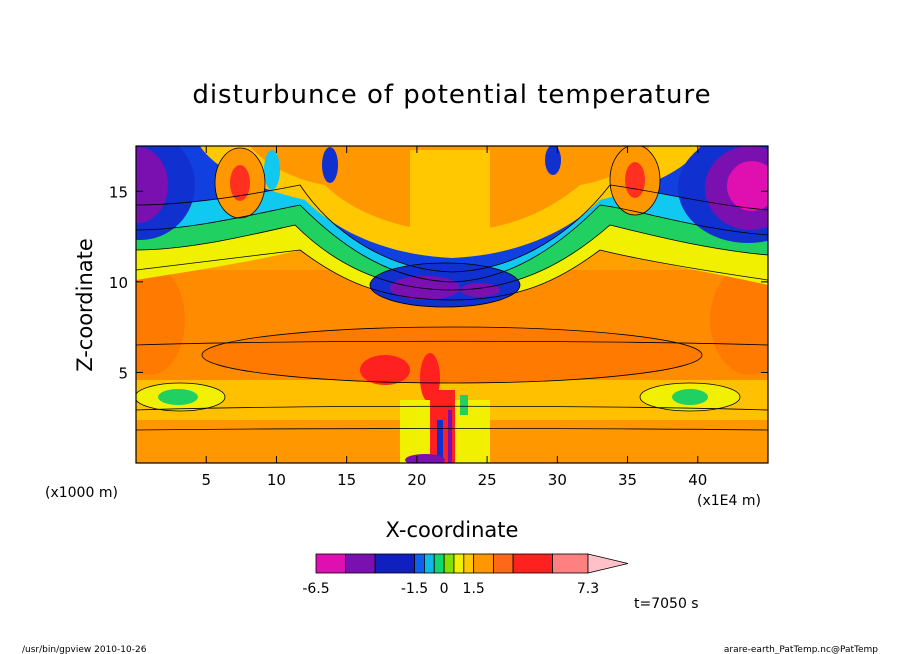 This screenshot has width=904, height=654. Describe the element at coordinates (123, 373) in the screenshot. I see `y-tick-label: 5` at that location.